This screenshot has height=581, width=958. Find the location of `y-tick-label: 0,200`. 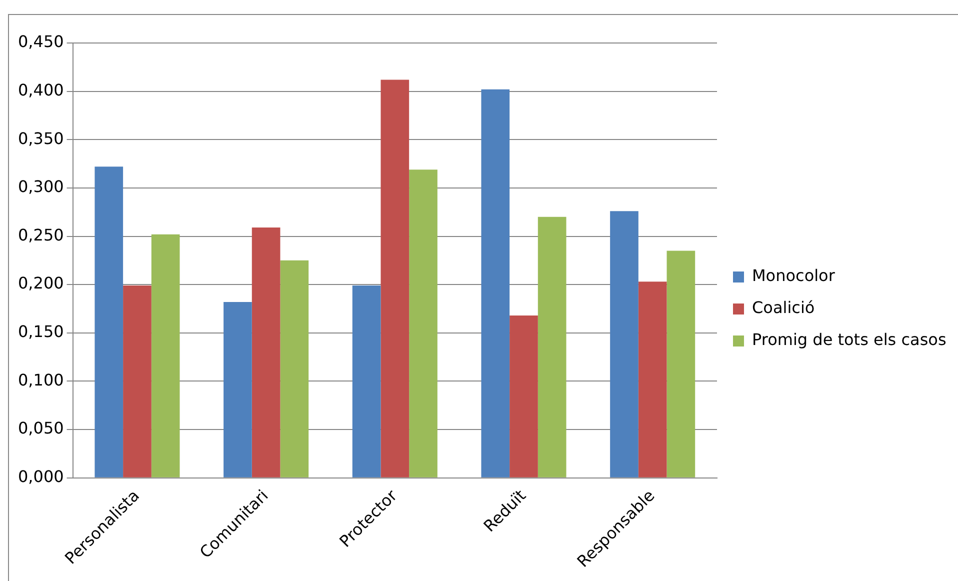

y-tick-label: 0,200 is located at coordinates (41, 283).